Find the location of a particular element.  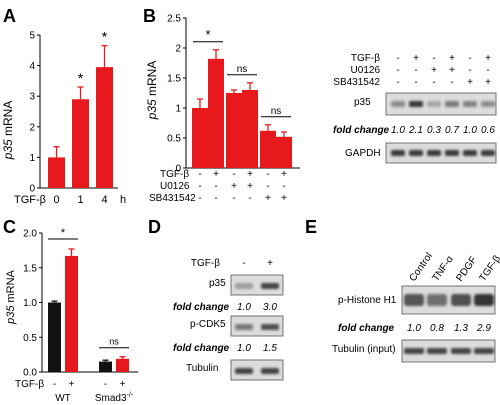

chart-c-bars: * ns is located at coordinates (88, 299).